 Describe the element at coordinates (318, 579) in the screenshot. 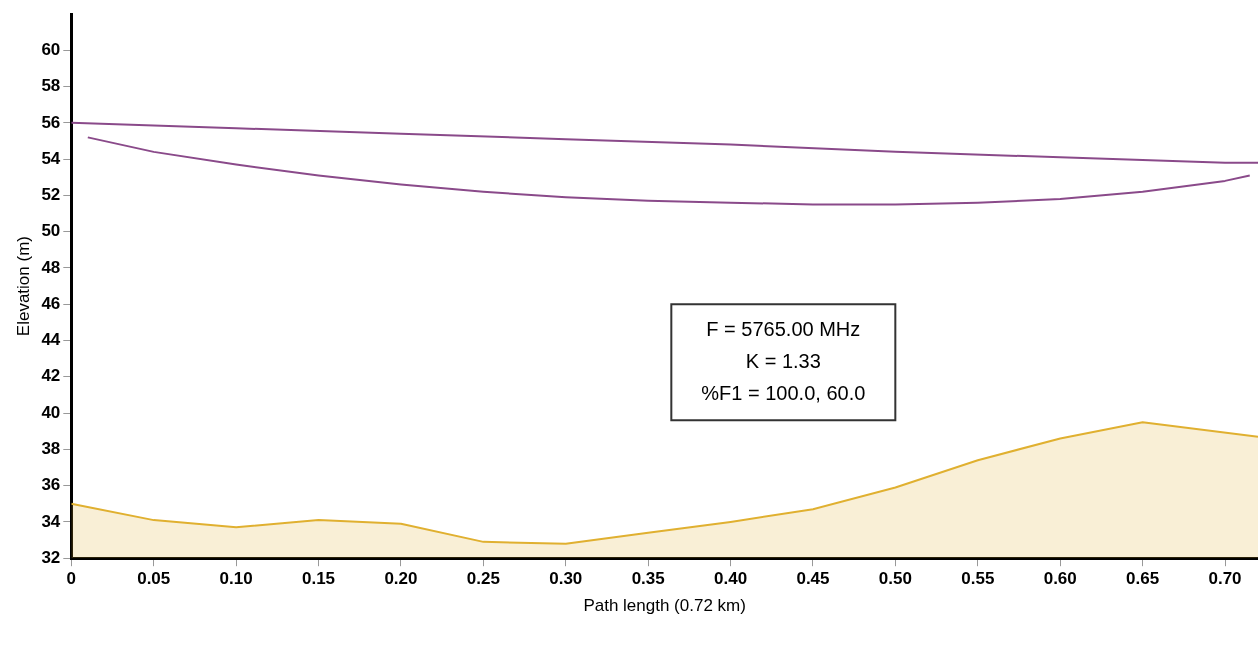

I see `x-tick-label: 0.15` at that location.